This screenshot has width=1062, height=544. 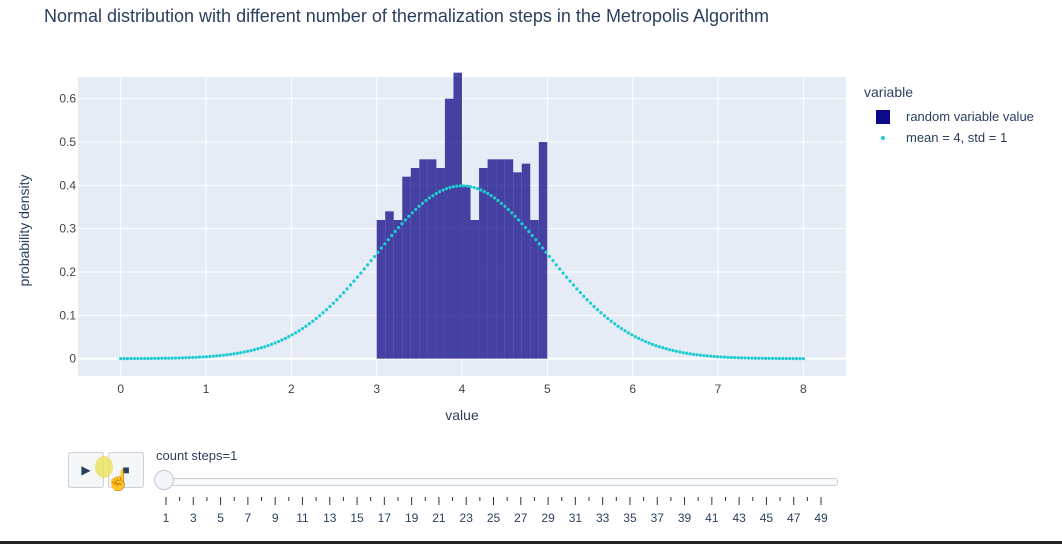 What do you see at coordinates (67, 142) in the screenshot?
I see `y-tick-label: 0.5` at bounding box center [67, 142].